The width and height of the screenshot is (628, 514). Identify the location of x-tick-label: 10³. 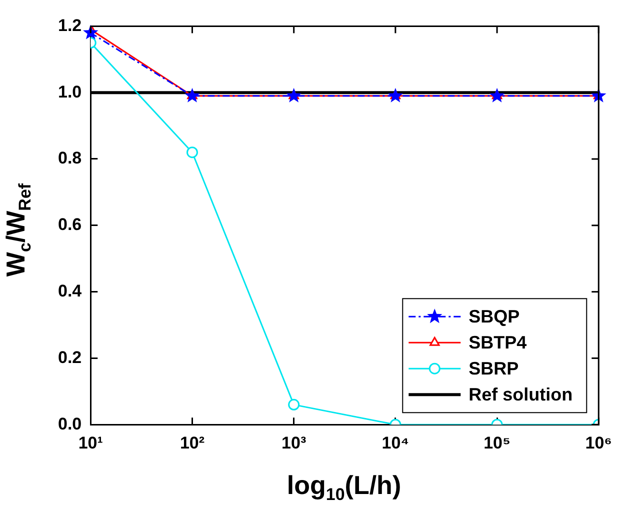
(294, 442).